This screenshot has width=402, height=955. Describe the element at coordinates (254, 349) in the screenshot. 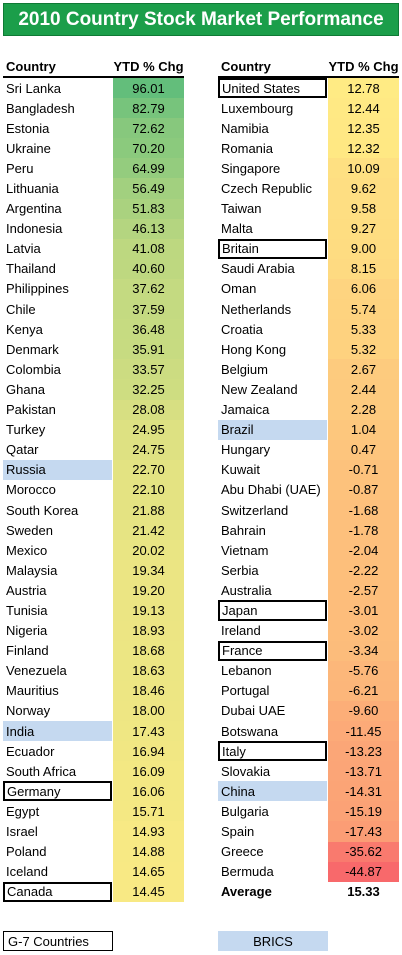

I see `country-cell: Hong Kong` at that location.